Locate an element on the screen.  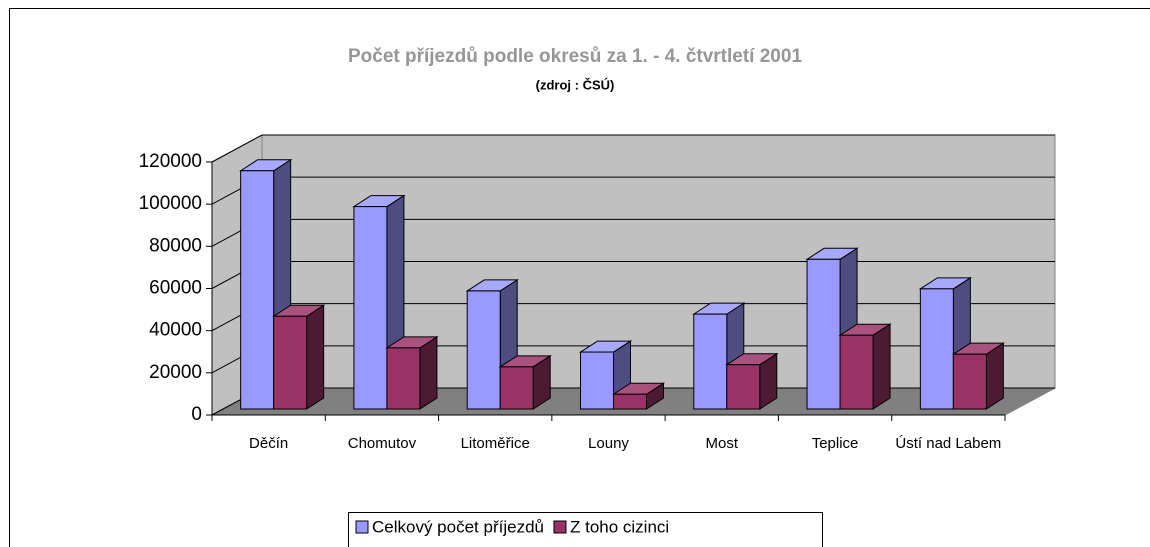
grid-segment is located at coordinates (633, 148).